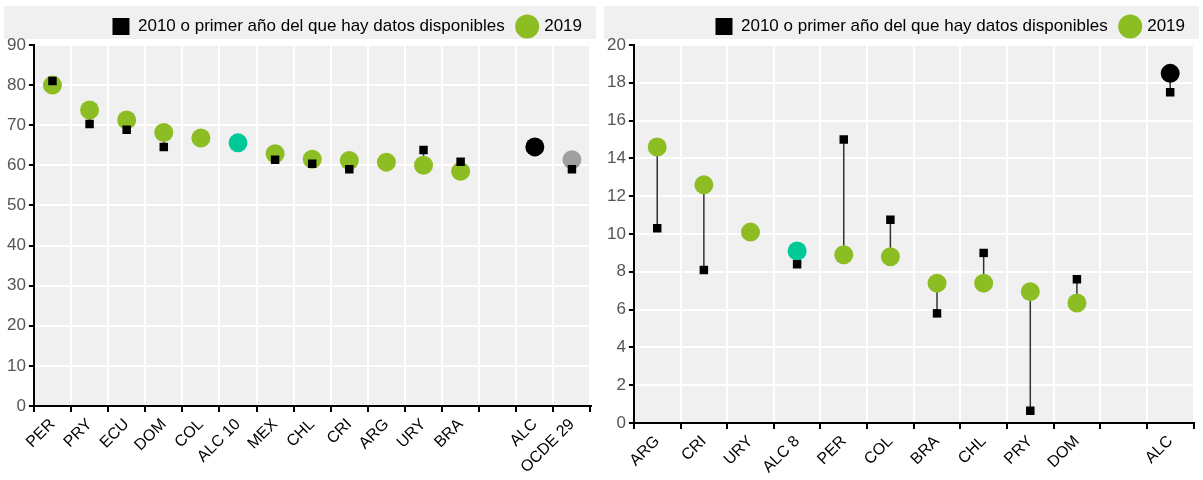  Describe the element at coordinates (16, 285) in the screenshot. I see `y-tick-label: 30` at that location.